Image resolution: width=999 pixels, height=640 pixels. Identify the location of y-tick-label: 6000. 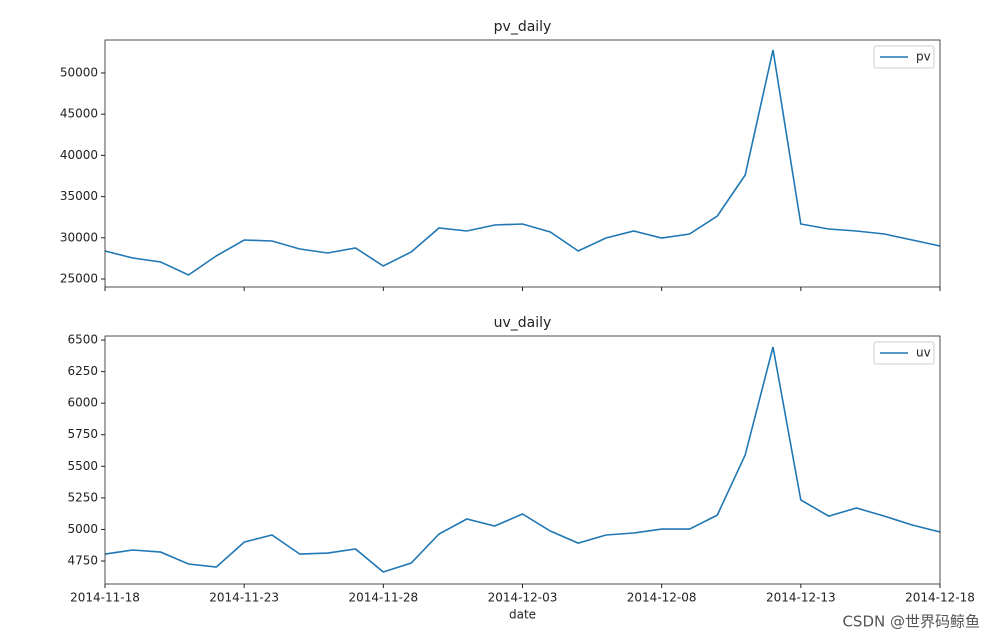
(82, 403).